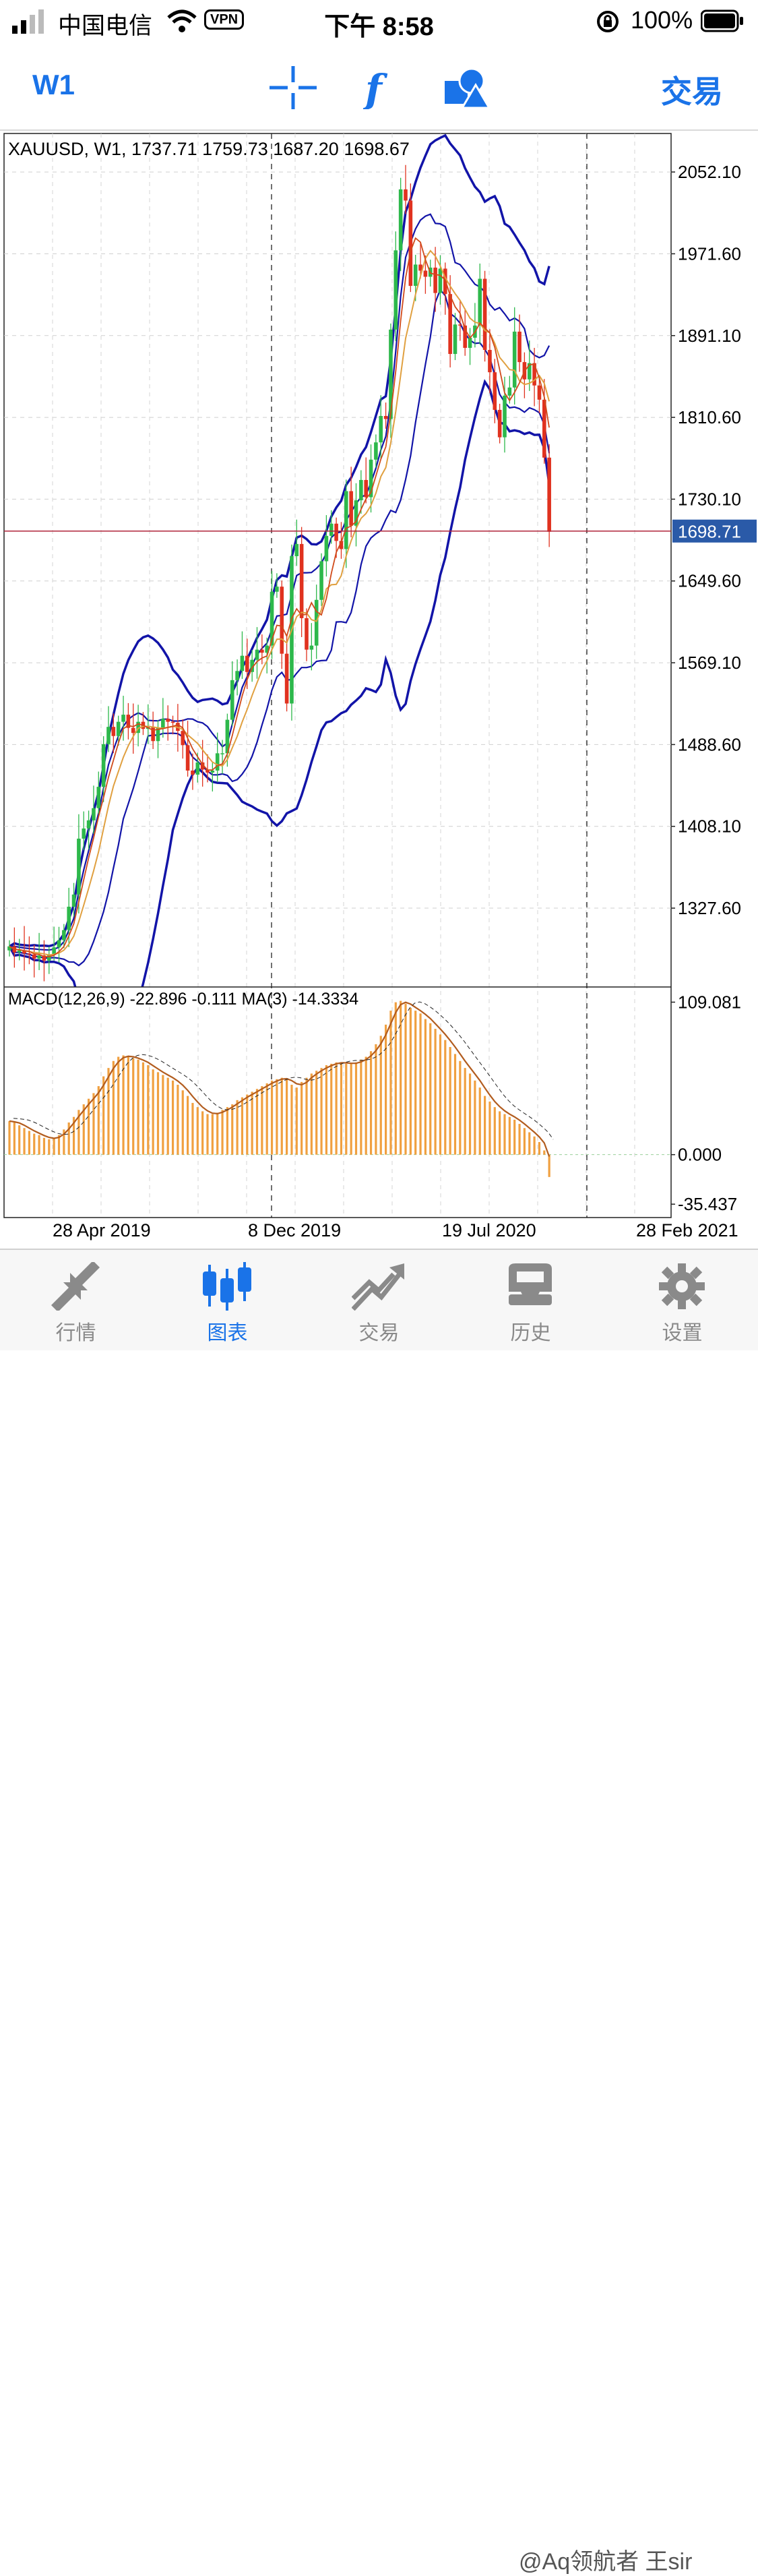 This screenshot has height=2576, width=758. What do you see at coordinates (489, 1230) in the screenshot?
I see `time-axis-label: 19 Jul 2020` at bounding box center [489, 1230].